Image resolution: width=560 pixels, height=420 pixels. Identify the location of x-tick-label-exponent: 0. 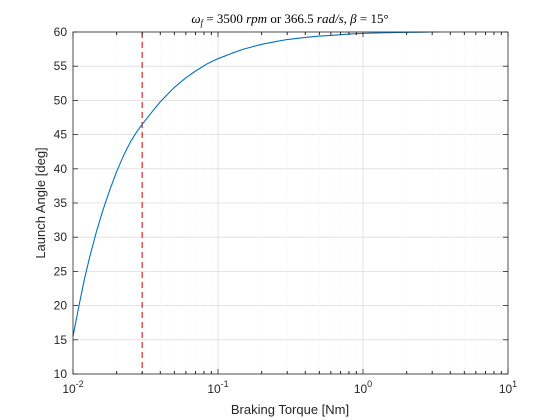
(369, 384).